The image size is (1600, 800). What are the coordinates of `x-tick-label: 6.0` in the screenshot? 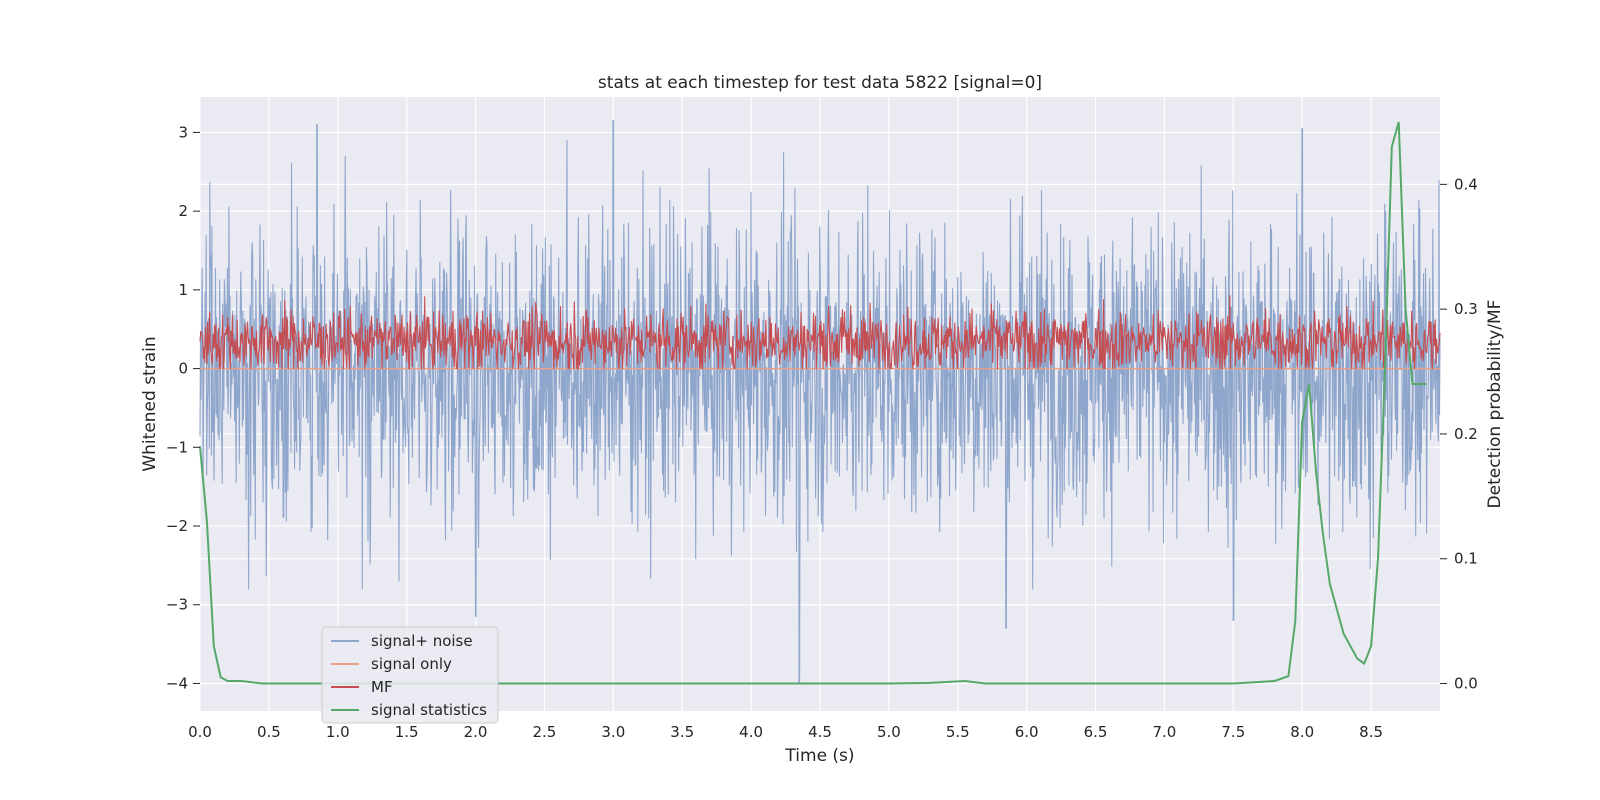 It's located at (1027, 732).